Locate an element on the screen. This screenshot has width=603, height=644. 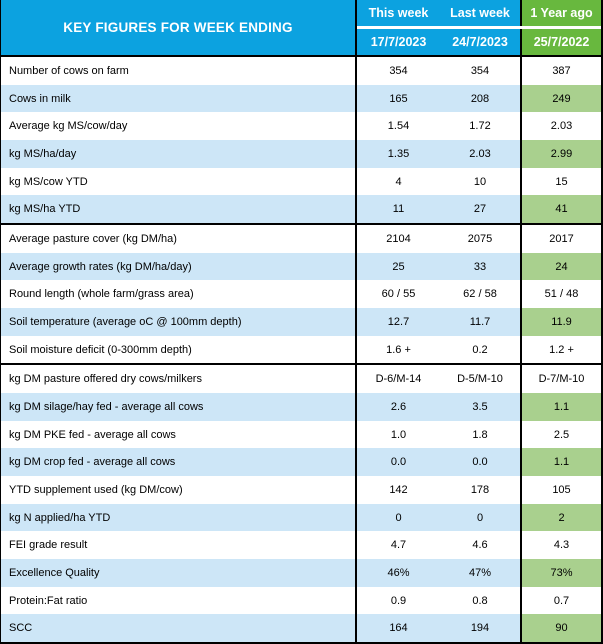
year-ago-value: 2.99 is located at coordinates (560, 154).